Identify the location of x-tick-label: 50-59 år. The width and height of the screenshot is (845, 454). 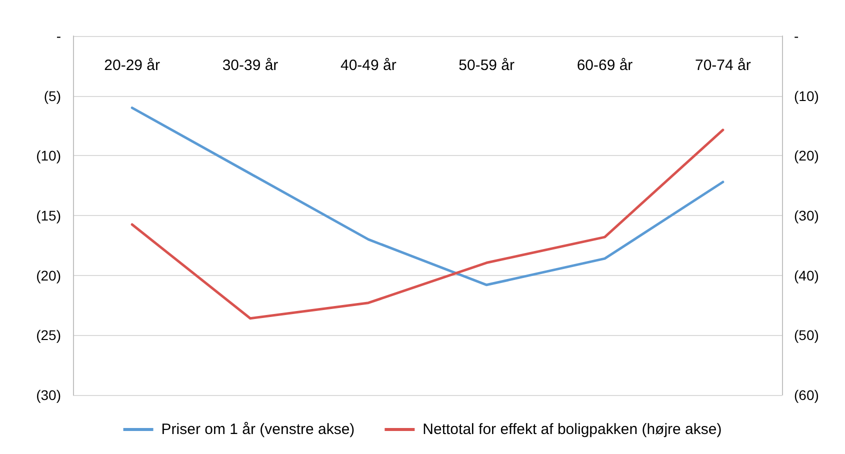
(486, 65).